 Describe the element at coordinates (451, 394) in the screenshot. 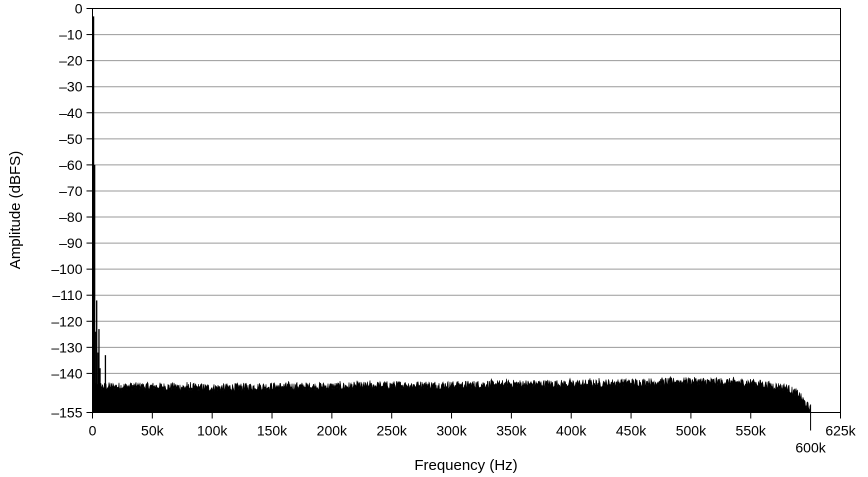

I see `noise-floor-area` at that location.